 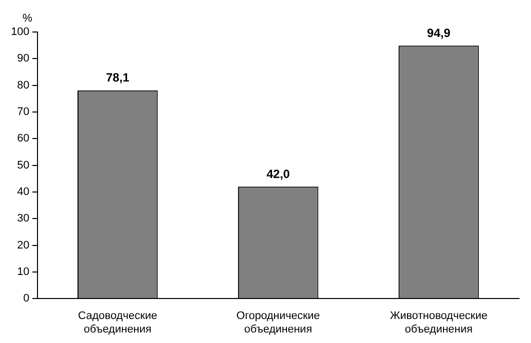 I want to click on y-tick-label: 0, so click(x=26, y=298).